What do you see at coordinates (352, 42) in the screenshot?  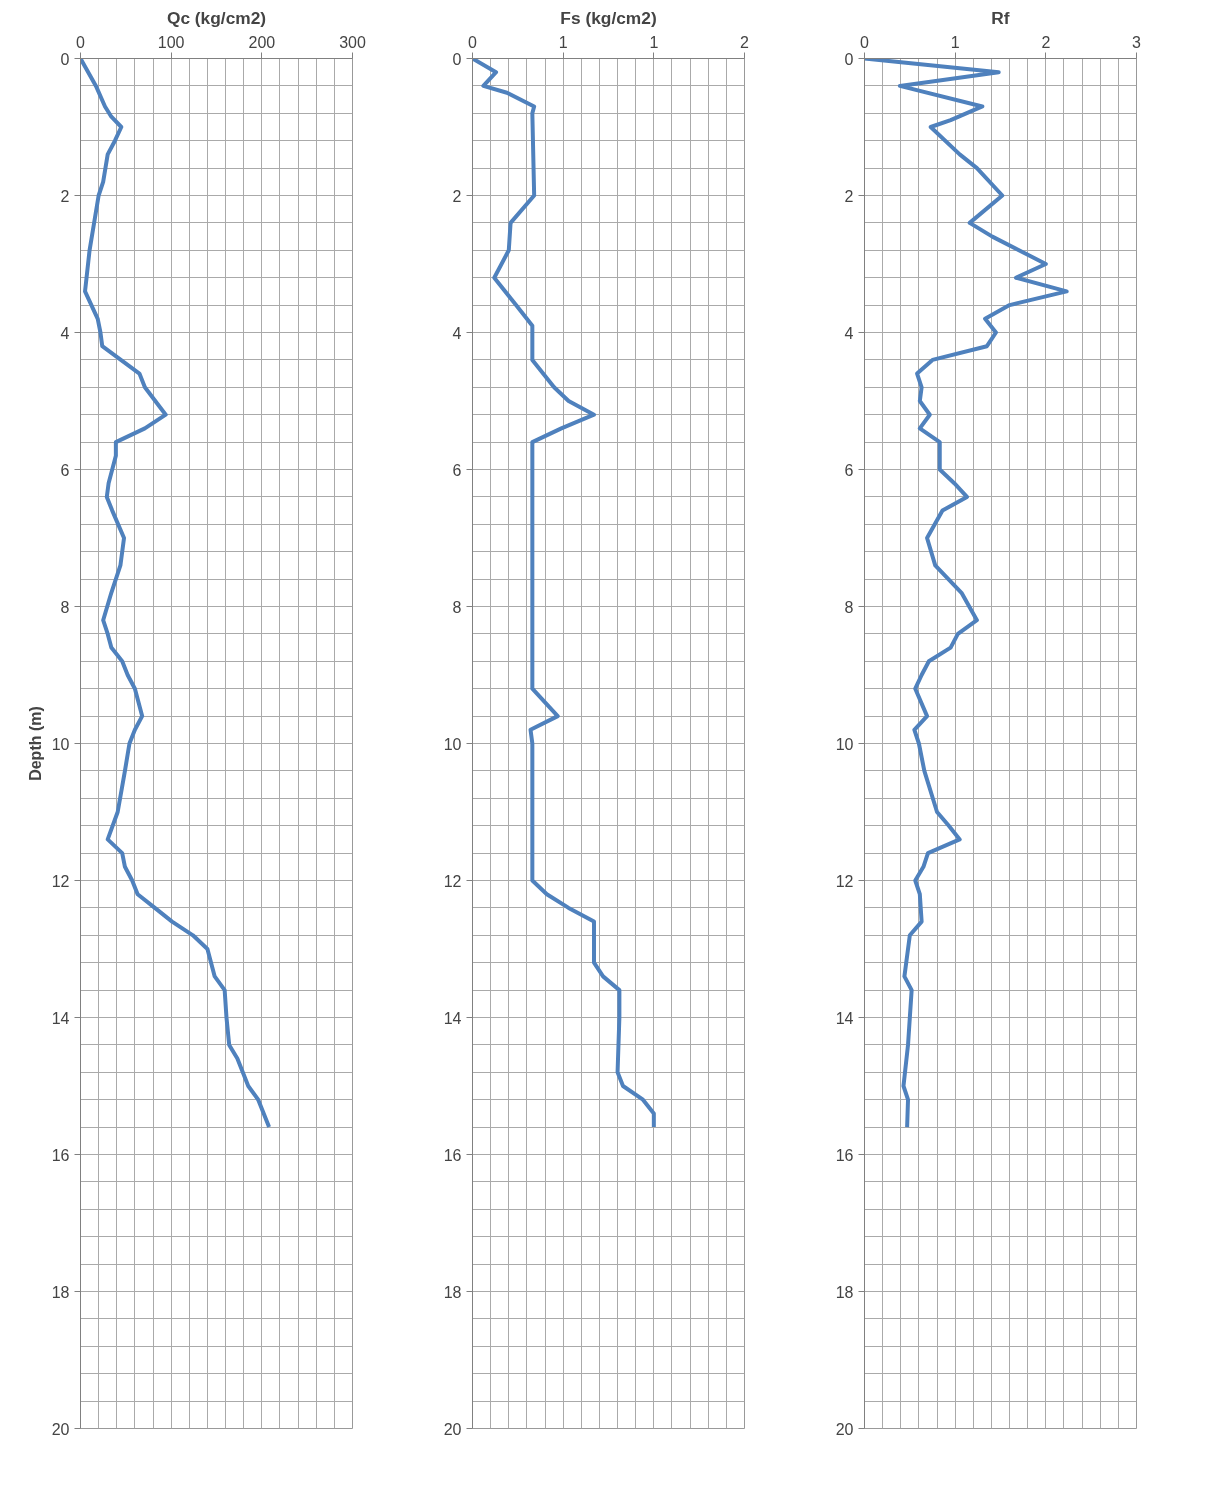 I see `x-tick-label: 300` at bounding box center [352, 42].